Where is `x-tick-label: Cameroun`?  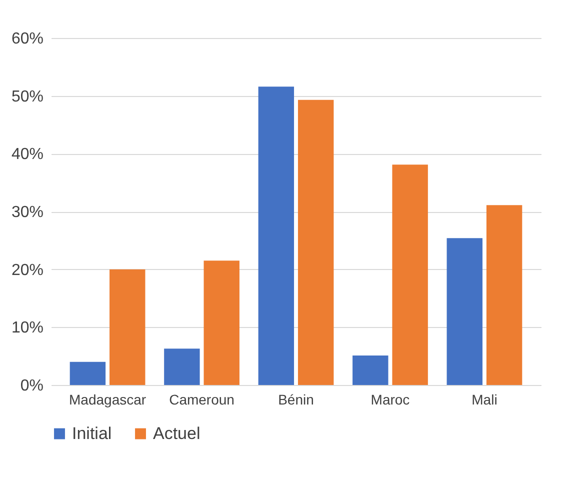 x-tick-label: Cameroun is located at coordinates (201, 400).